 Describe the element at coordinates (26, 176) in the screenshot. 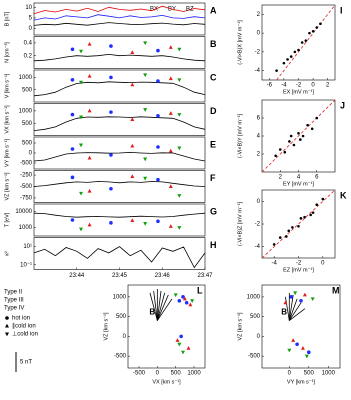

I see `y-tick-label: -250` at that location.